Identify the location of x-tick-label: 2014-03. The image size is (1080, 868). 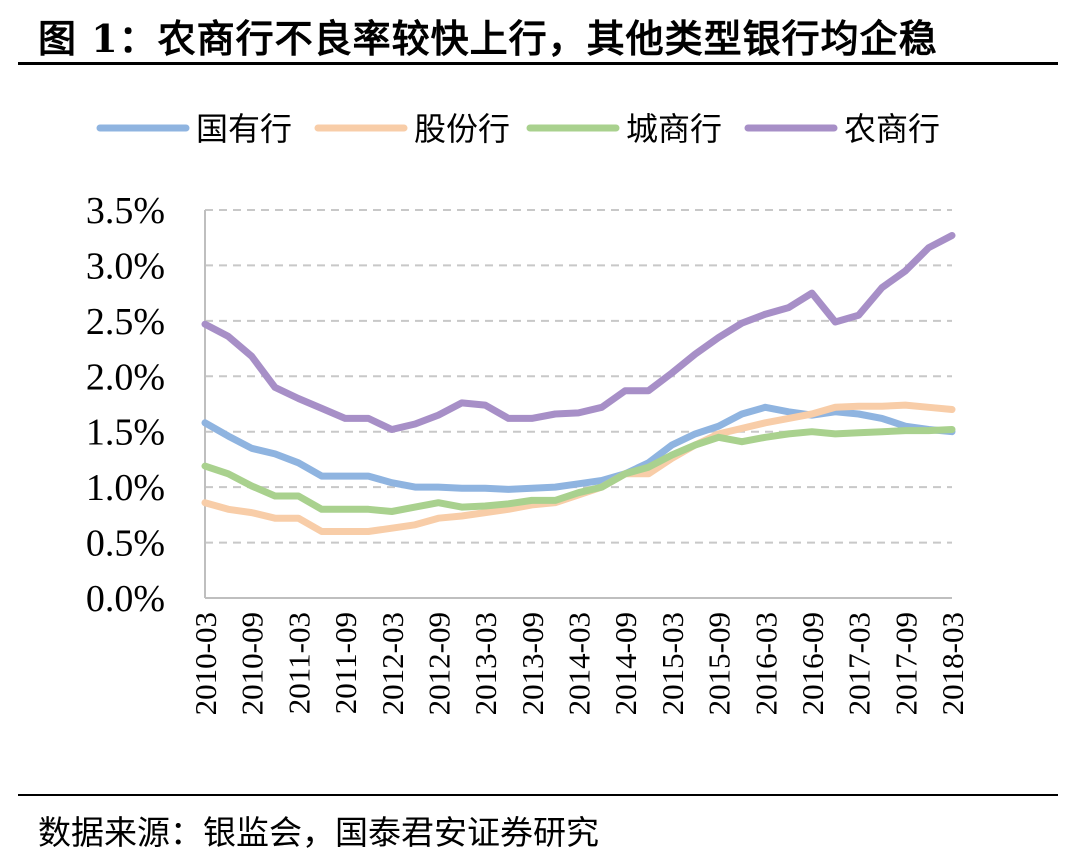
(579, 663).